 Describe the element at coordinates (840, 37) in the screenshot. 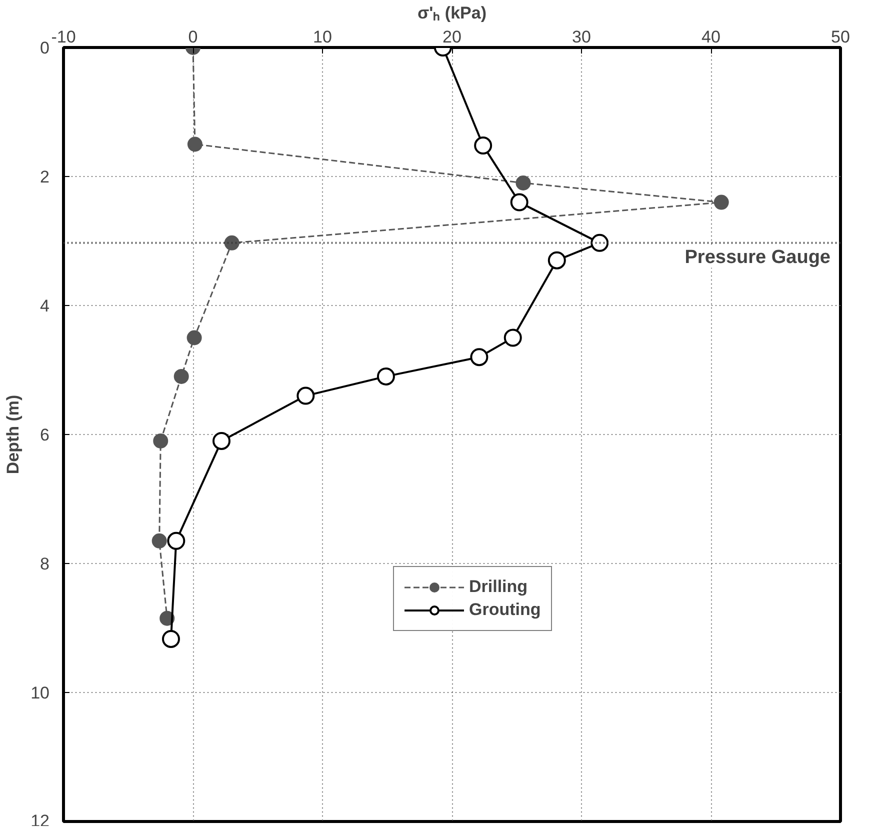

I see `x-tick-label: 50` at that location.